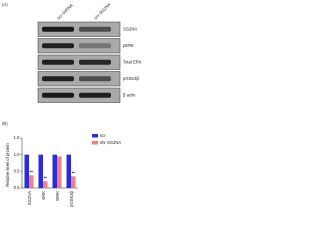 This screenshot has width=320, height=240. I want to click on y-tick-label: 1.5, so click(17, 137).